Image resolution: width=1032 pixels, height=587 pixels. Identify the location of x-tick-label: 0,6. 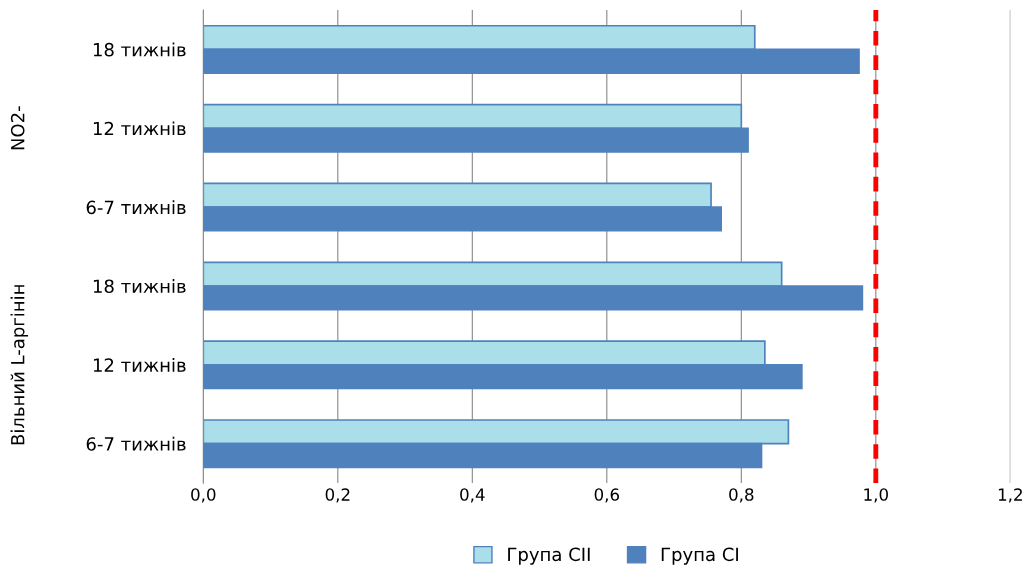
(607, 495).